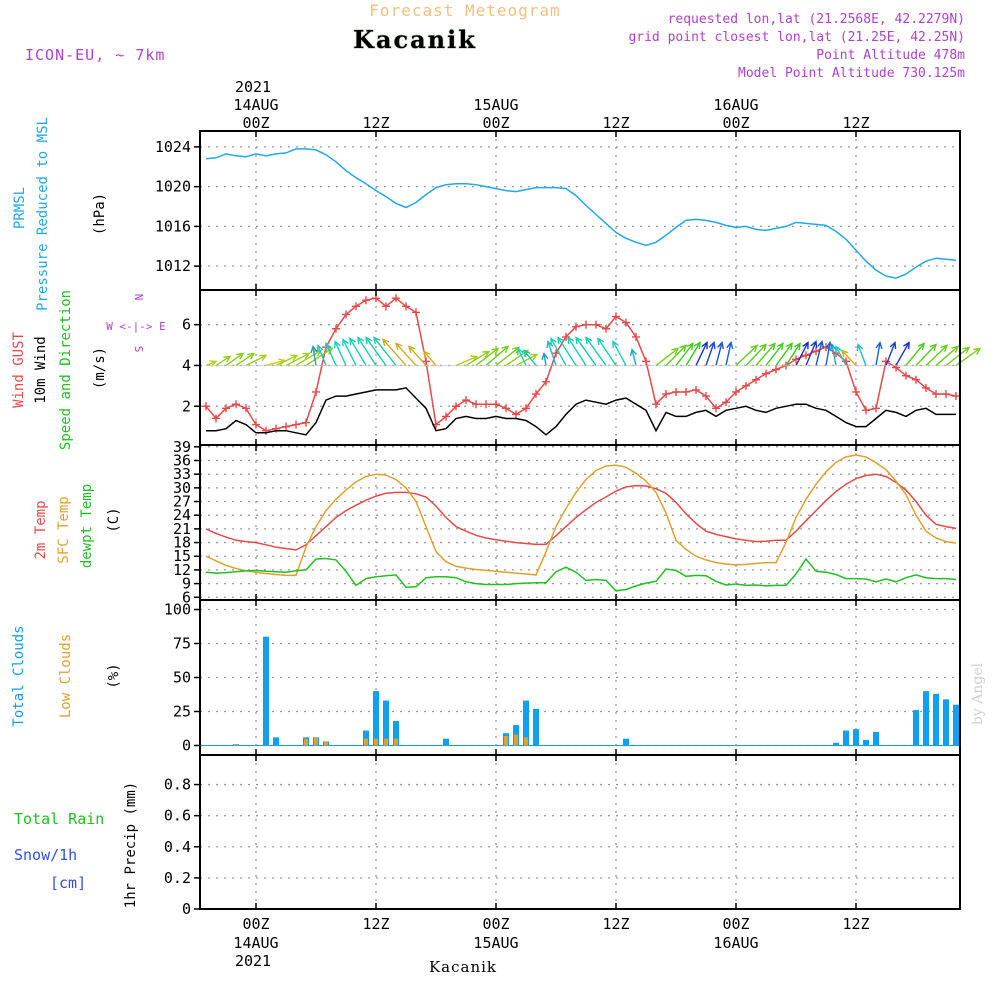 Image resolution: width=1000 pixels, height=1000 pixels. What do you see at coordinates (558, 210) in the screenshot?
I see `pressure-panel: 1012 1016 1020 1024` at bounding box center [558, 210].